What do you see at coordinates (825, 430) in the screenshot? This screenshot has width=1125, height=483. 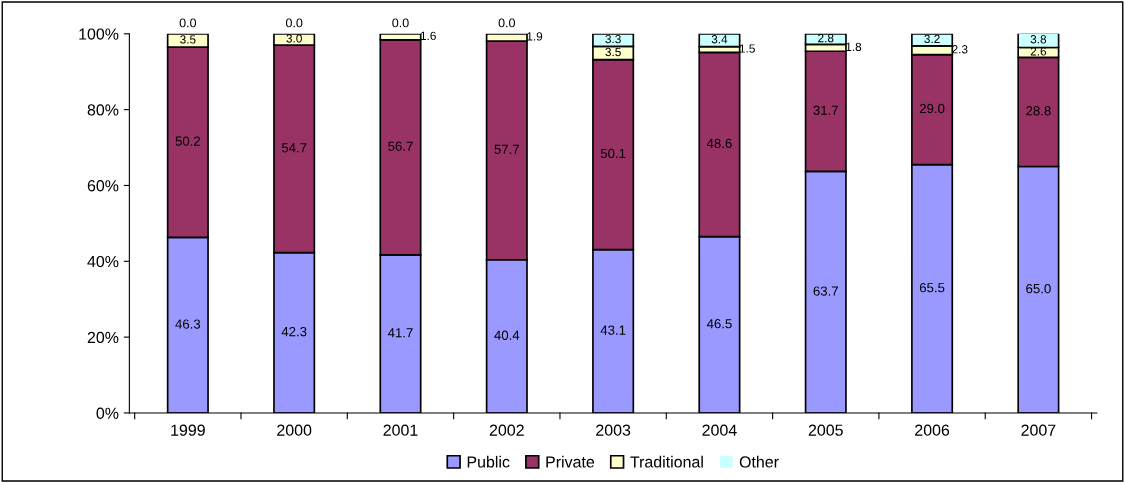 I see `x-tick-label: 2005` at bounding box center [825, 430].